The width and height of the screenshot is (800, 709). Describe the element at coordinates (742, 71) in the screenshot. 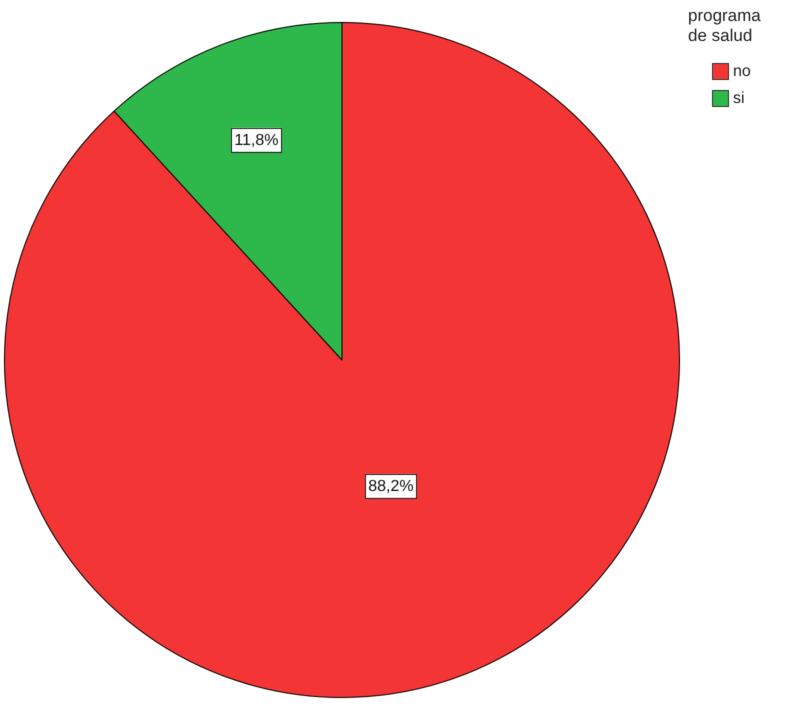

I see `slice-label: no` at that location.